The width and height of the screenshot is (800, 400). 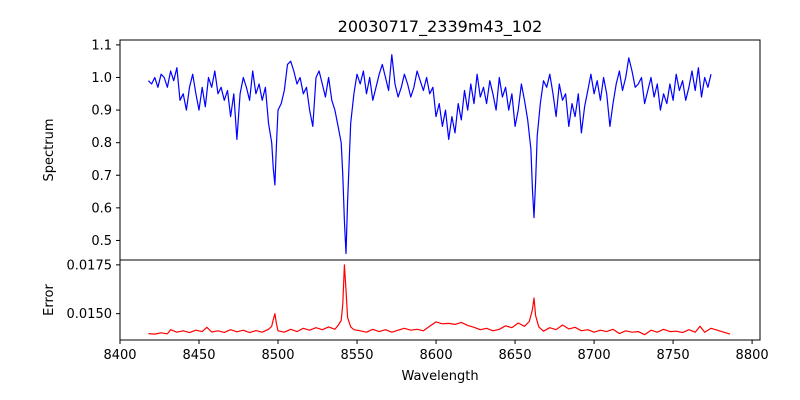 I want to click on x-tick-label: 8400, so click(x=119, y=355).